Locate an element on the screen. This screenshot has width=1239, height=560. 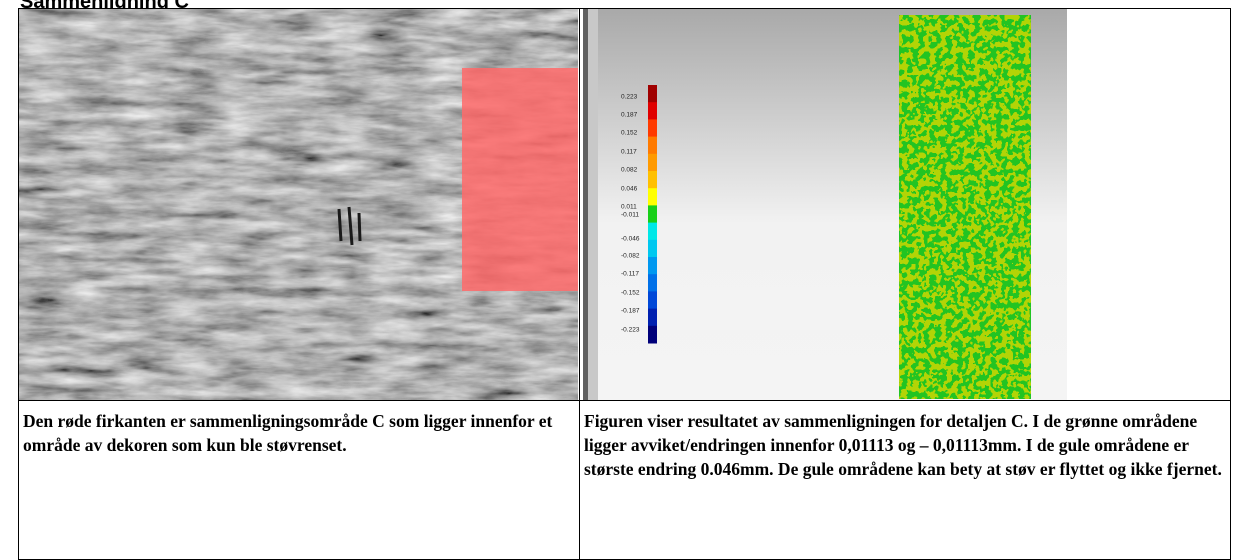
colorbar-label: -0.082 is located at coordinates (630, 256).